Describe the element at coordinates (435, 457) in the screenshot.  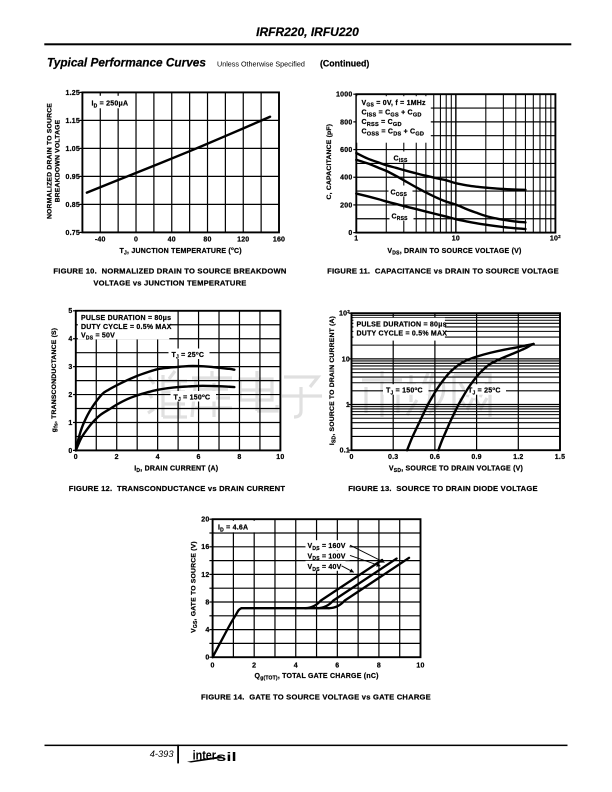
I see `svg-text: 0.6` at that location.